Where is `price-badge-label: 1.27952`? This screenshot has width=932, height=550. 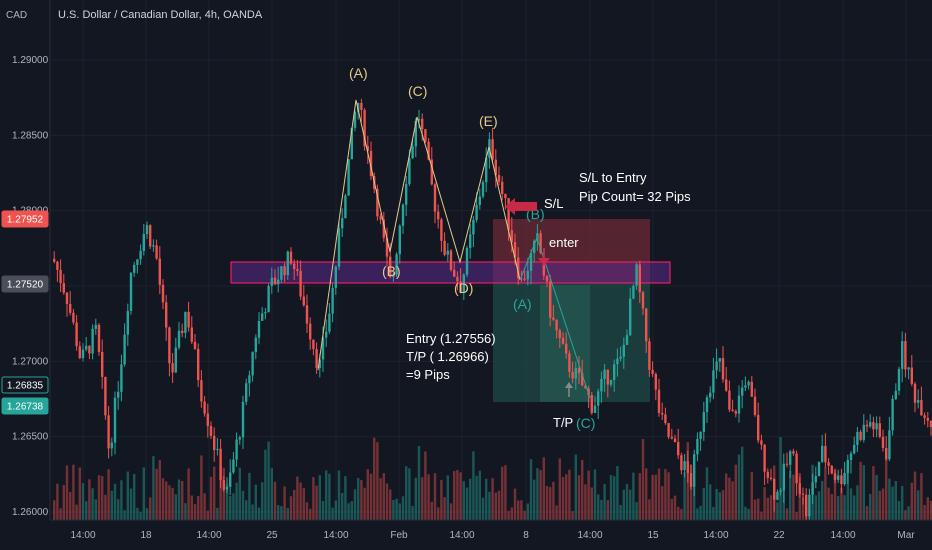 price-badge-label: 1.27952 is located at coordinates (25, 220).